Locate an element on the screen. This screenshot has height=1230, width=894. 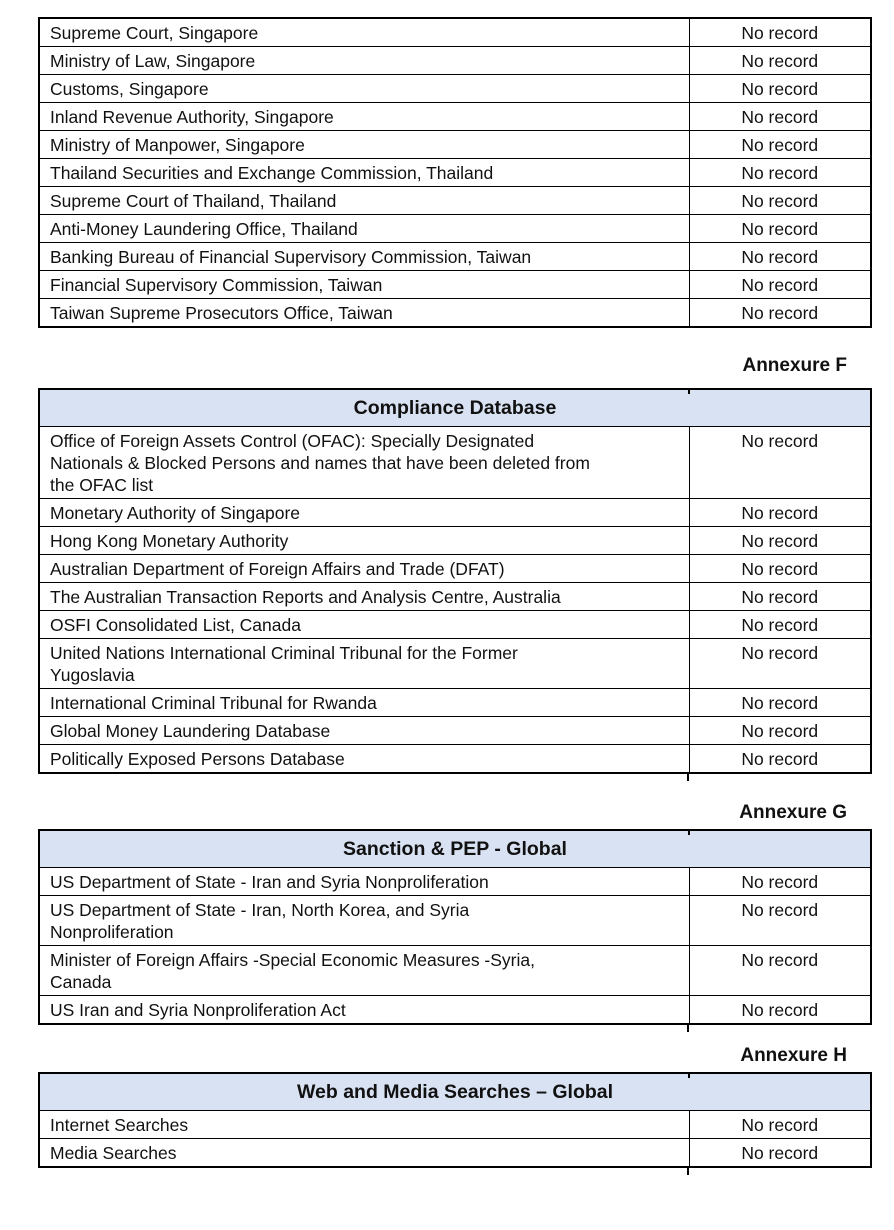
source-cell: Financial Supervisory Commission, Taiwan is located at coordinates (364, 284).